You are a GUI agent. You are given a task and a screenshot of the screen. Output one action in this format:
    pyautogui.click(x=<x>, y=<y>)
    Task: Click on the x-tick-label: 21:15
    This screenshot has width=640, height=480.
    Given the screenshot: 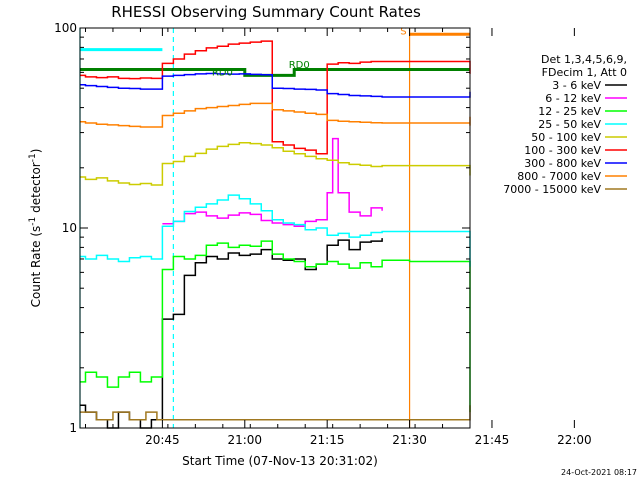 What is the action you would take?
    pyautogui.click(x=327, y=440)
    